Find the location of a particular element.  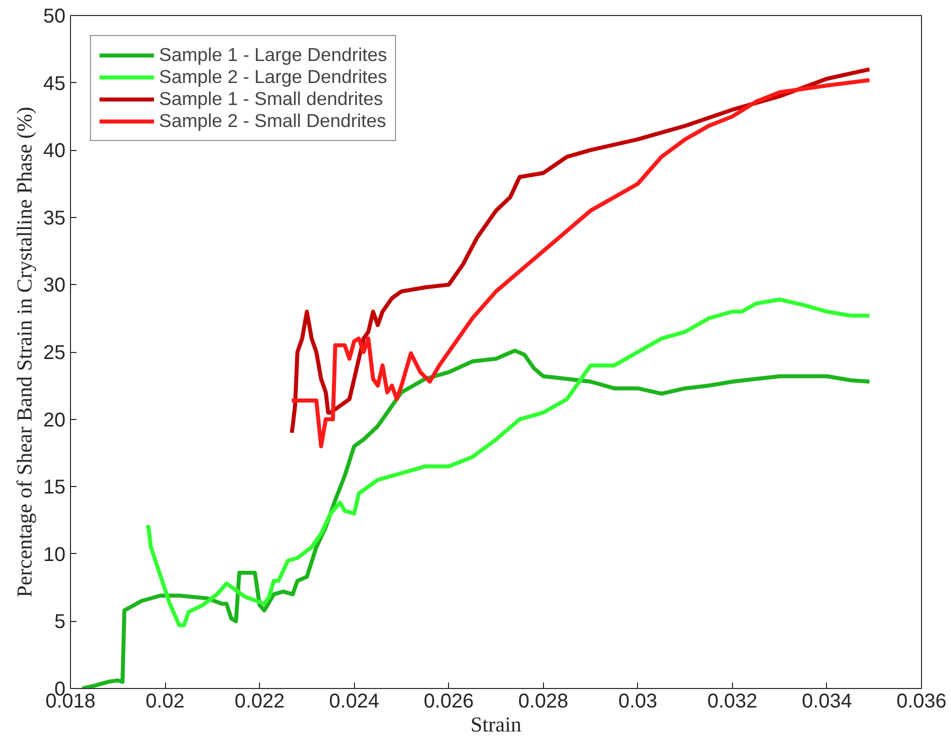

y-tick-label: 20 is located at coordinates (54, 420).